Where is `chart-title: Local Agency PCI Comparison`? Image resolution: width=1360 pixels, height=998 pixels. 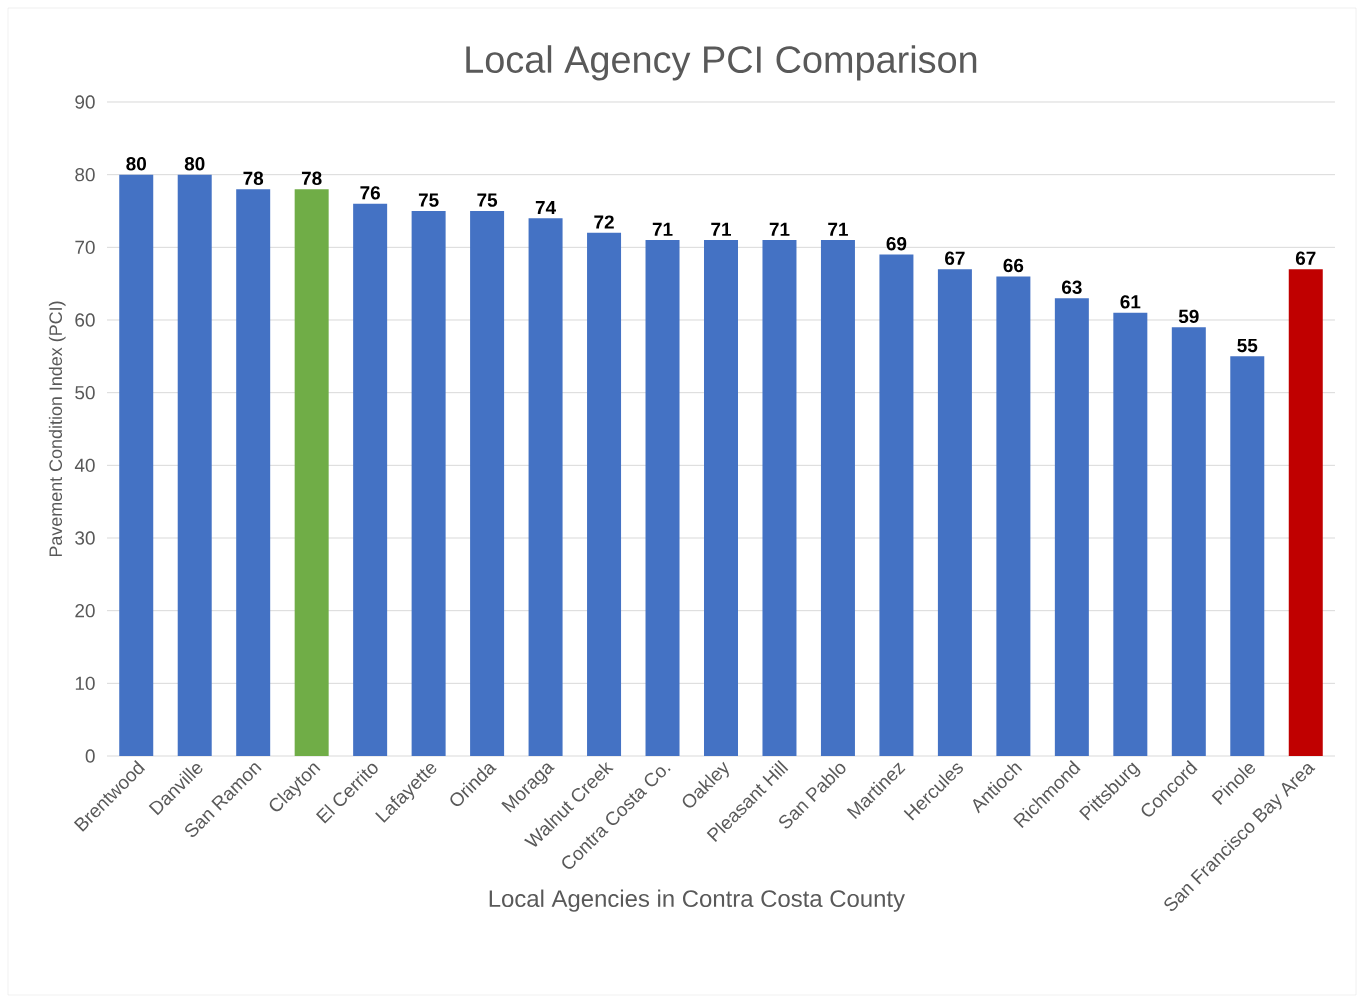 chart-title: Local Agency PCI Comparison is located at coordinates (721, 63).